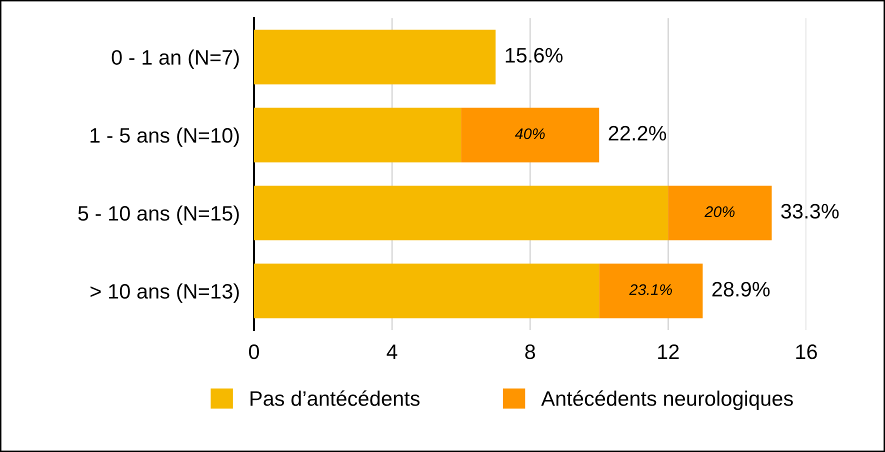 The height and width of the screenshot is (452, 885). What do you see at coordinates (254, 352) in the screenshot?
I see `x-tick-label: 0` at bounding box center [254, 352].